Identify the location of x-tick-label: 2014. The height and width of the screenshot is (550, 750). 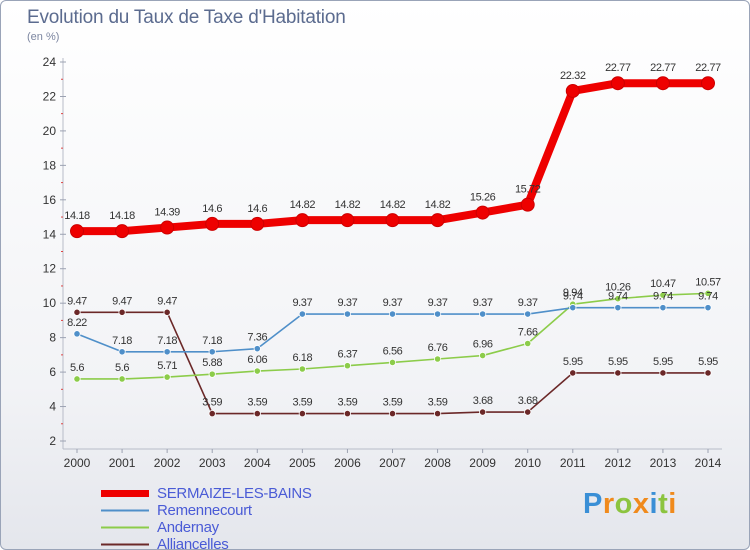
(708, 463).